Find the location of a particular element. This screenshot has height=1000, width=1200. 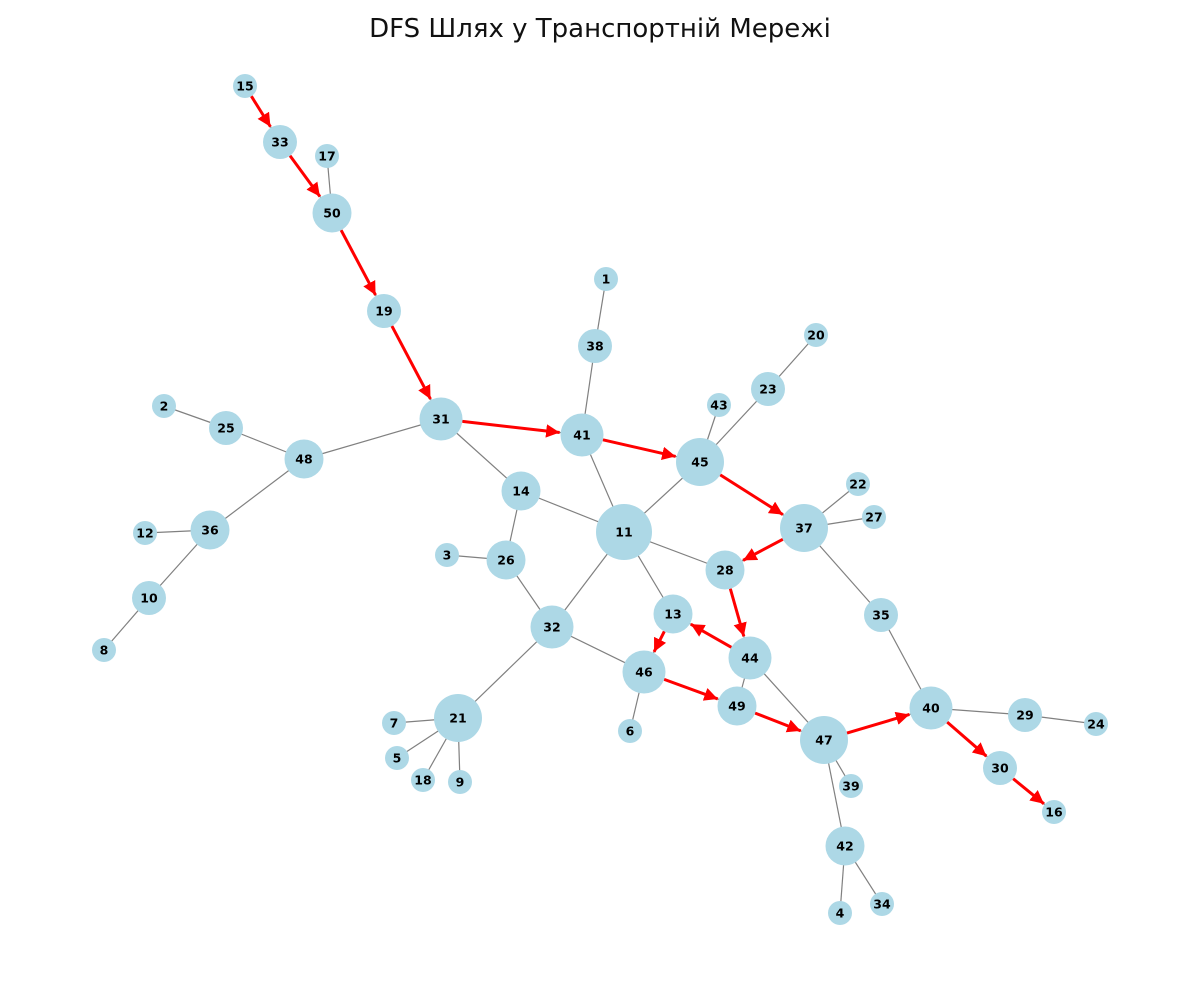

node-41: 41 is located at coordinates (582, 435).